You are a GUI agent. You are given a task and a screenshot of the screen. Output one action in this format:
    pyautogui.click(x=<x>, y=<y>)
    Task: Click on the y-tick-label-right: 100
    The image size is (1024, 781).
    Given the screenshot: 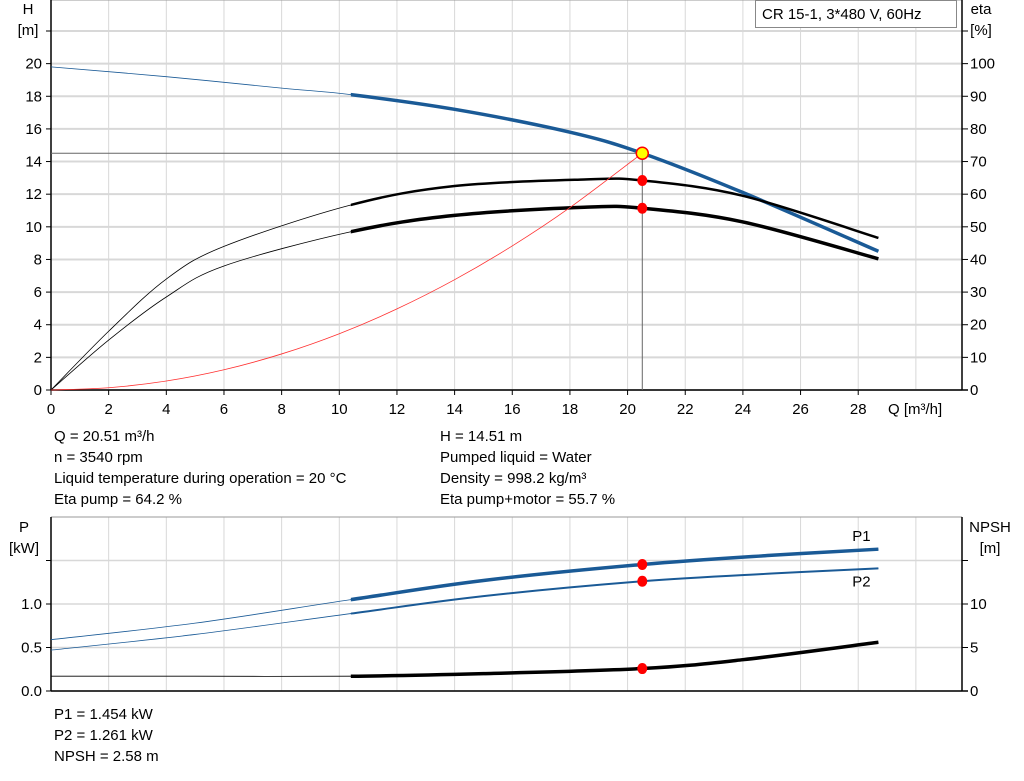 What is the action you would take?
    pyautogui.click(x=982, y=64)
    